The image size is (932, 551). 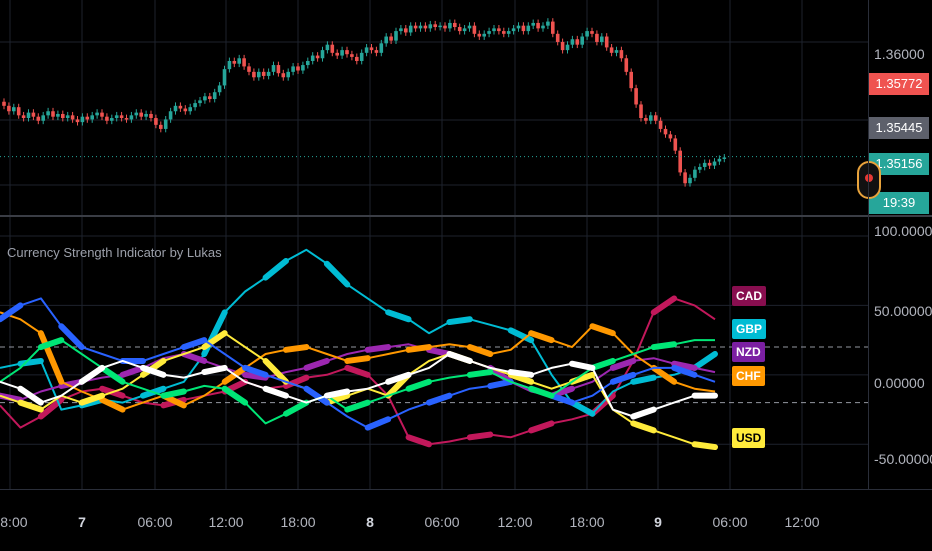 What do you see at coordinates (748, 352) in the screenshot?
I see `currency-label-nzd: NZD` at bounding box center [748, 352].